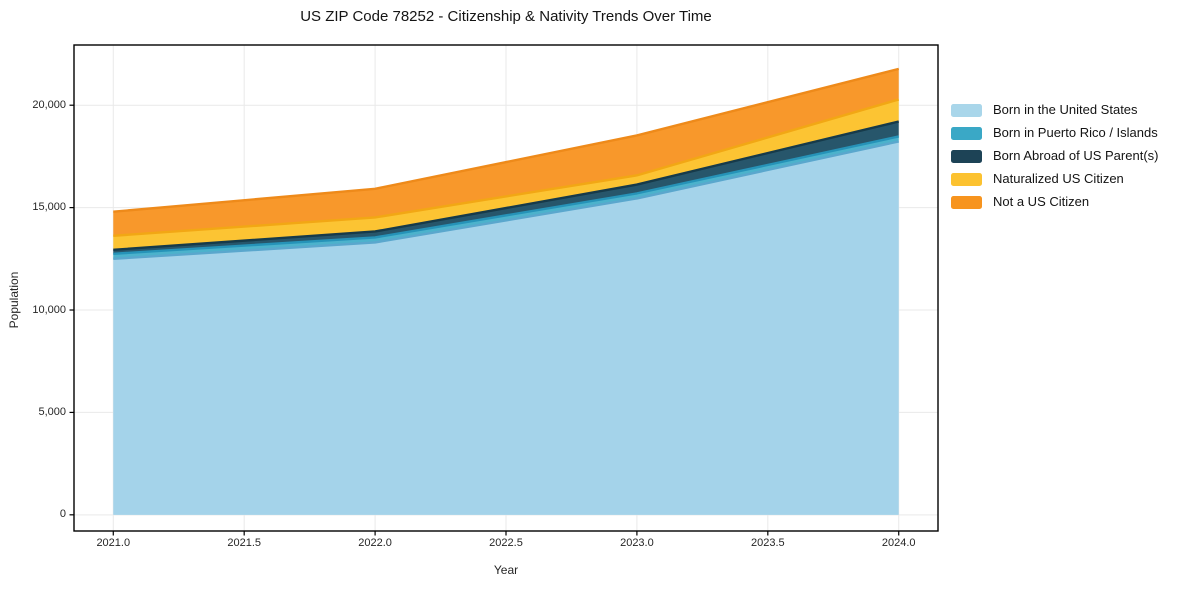 The height and width of the screenshot is (590, 1189). Describe the element at coordinates (14, 300) in the screenshot. I see `y-axis-label: Population` at that location.